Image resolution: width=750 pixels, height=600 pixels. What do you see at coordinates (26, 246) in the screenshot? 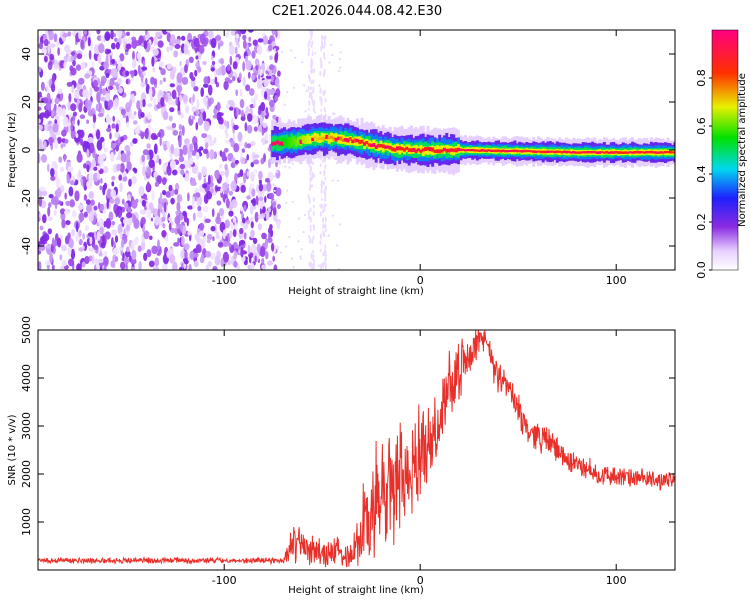
I see `y-tick-label: -40` at bounding box center [26, 246].